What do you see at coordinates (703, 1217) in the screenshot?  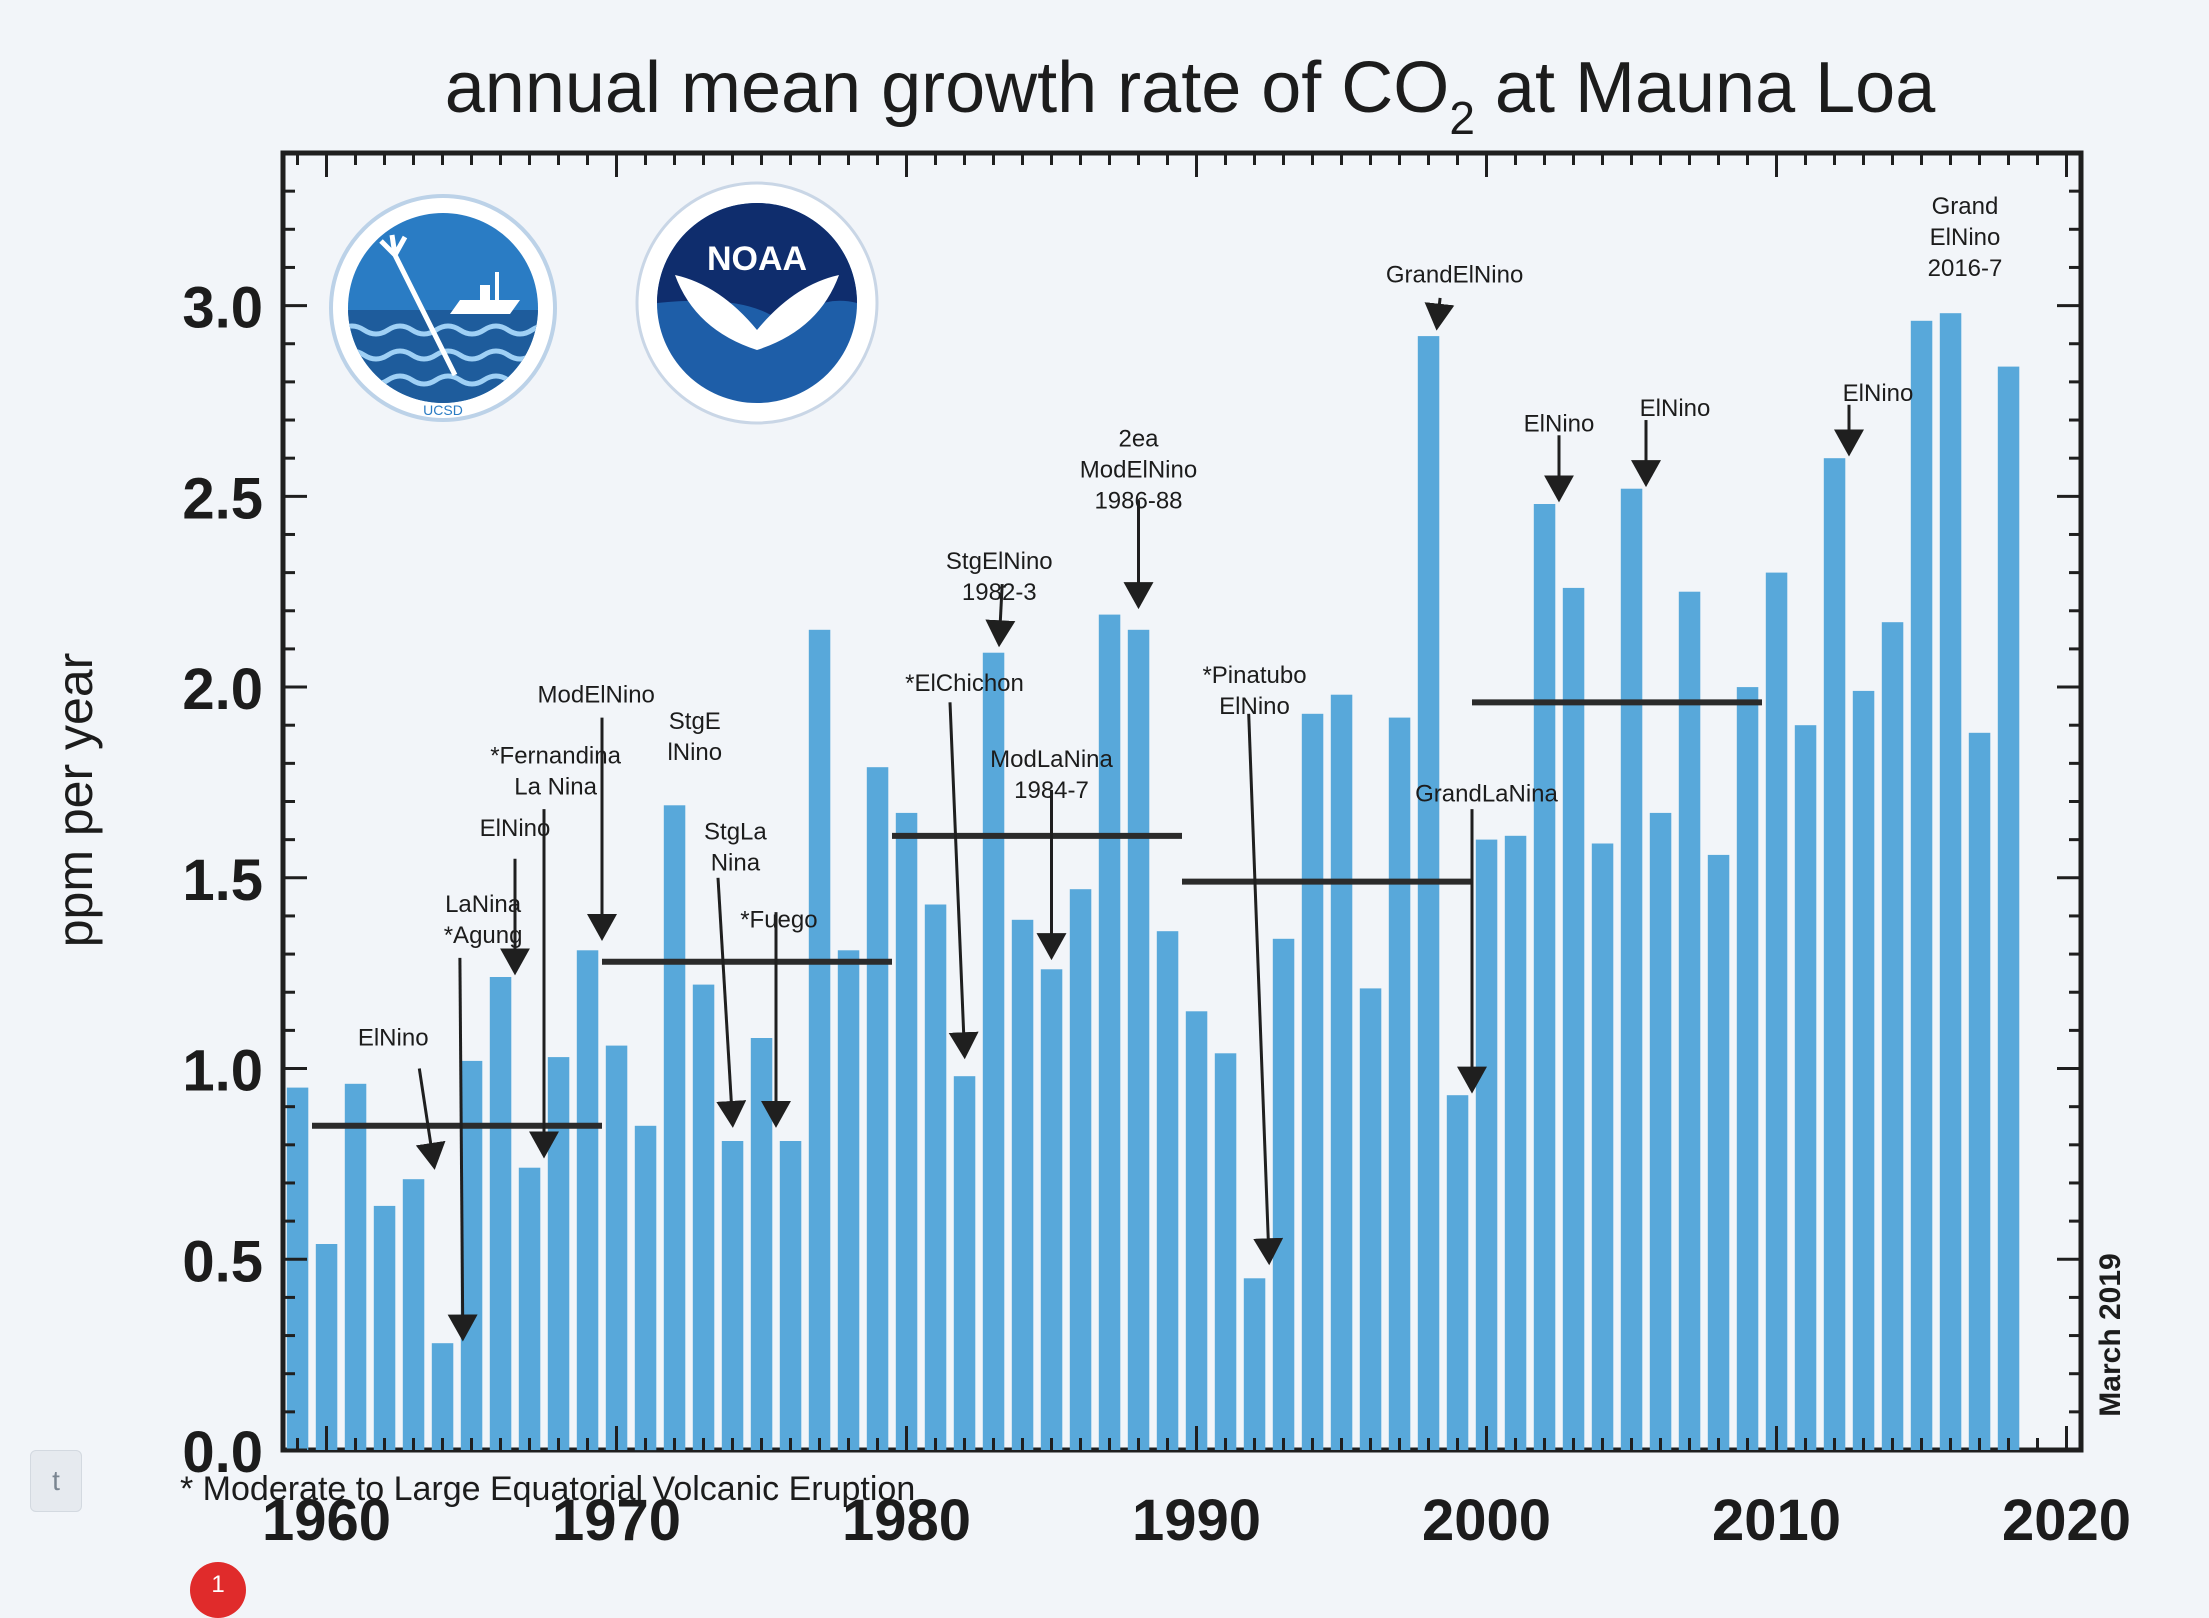 I see `bar-1973` at bounding box center [703, 1217].